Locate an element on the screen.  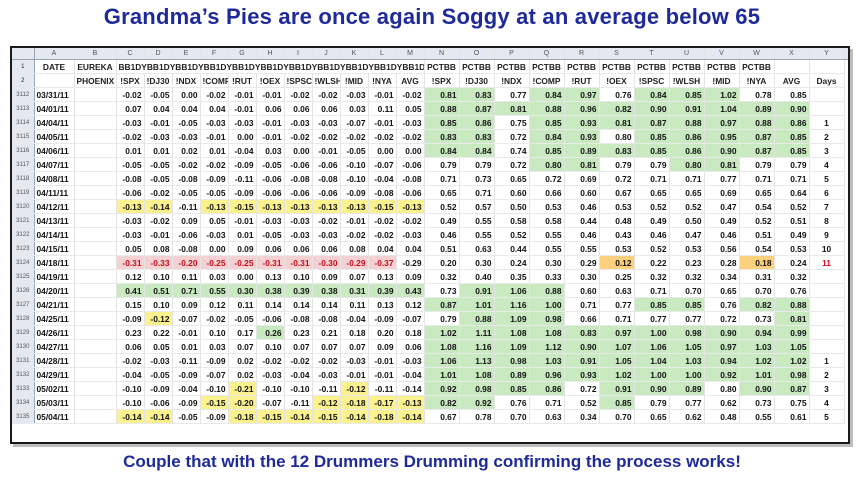
value-cell: -0.08 is located at coordinates (326, 318).